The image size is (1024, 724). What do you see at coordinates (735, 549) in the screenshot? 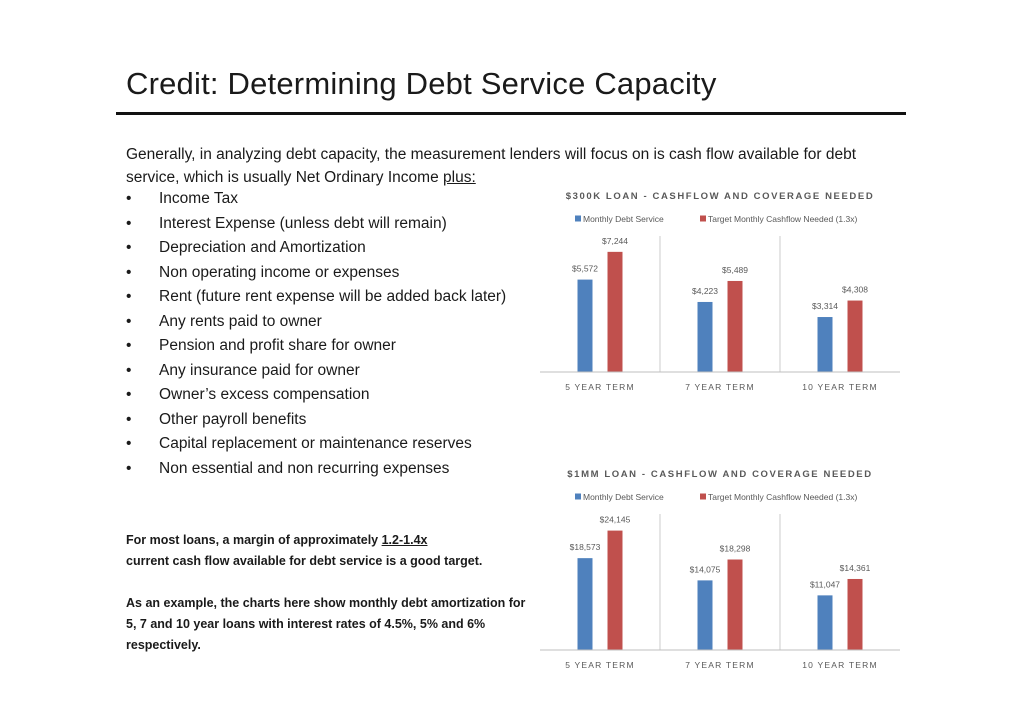
I see `data-label: $18,298` at bounding box center [735, 549].